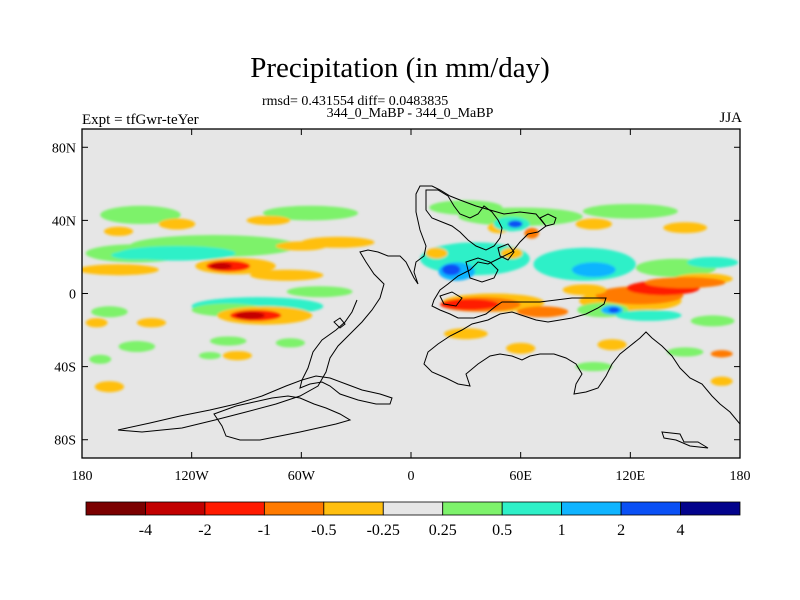 The height and width of the screenshot is (600, 800). I want to click on colorbar-label: -2, so click(204, 530).